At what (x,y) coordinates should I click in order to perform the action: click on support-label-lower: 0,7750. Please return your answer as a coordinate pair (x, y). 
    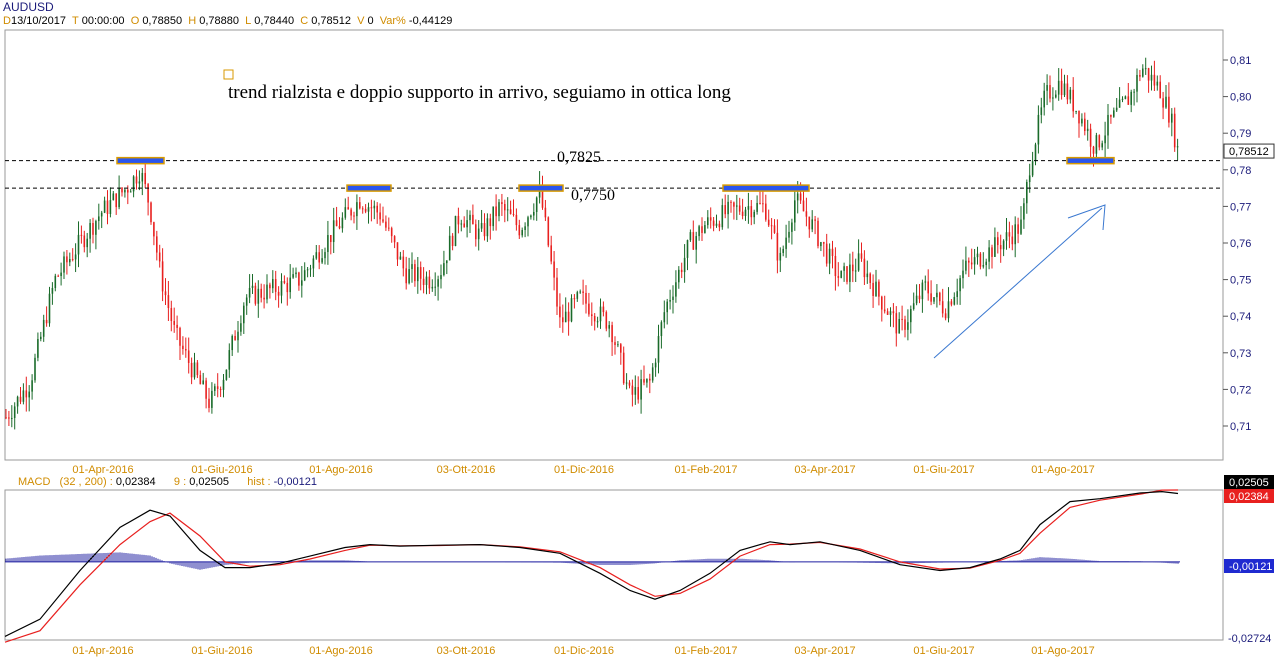
    Looking at the image, I should click on (593, 195).